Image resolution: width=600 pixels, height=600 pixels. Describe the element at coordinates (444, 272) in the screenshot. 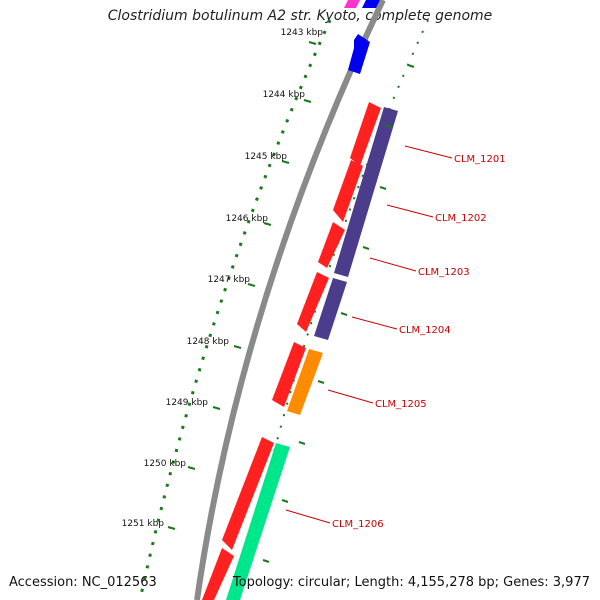

I see `gene-label-clm-1203: CLM_1203` at that location.